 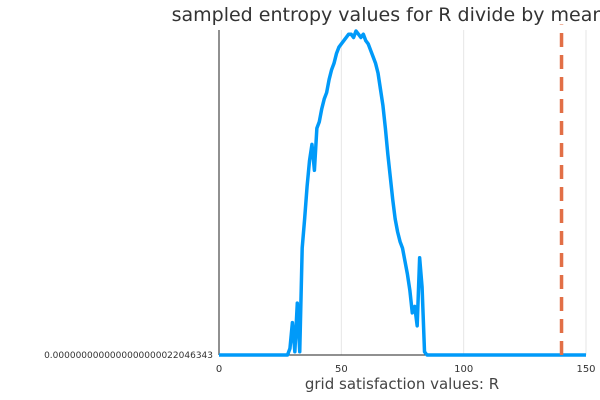 I want to click on y-tick-label: 0.0000000000000000000022046343, so click(x=128, y=356).